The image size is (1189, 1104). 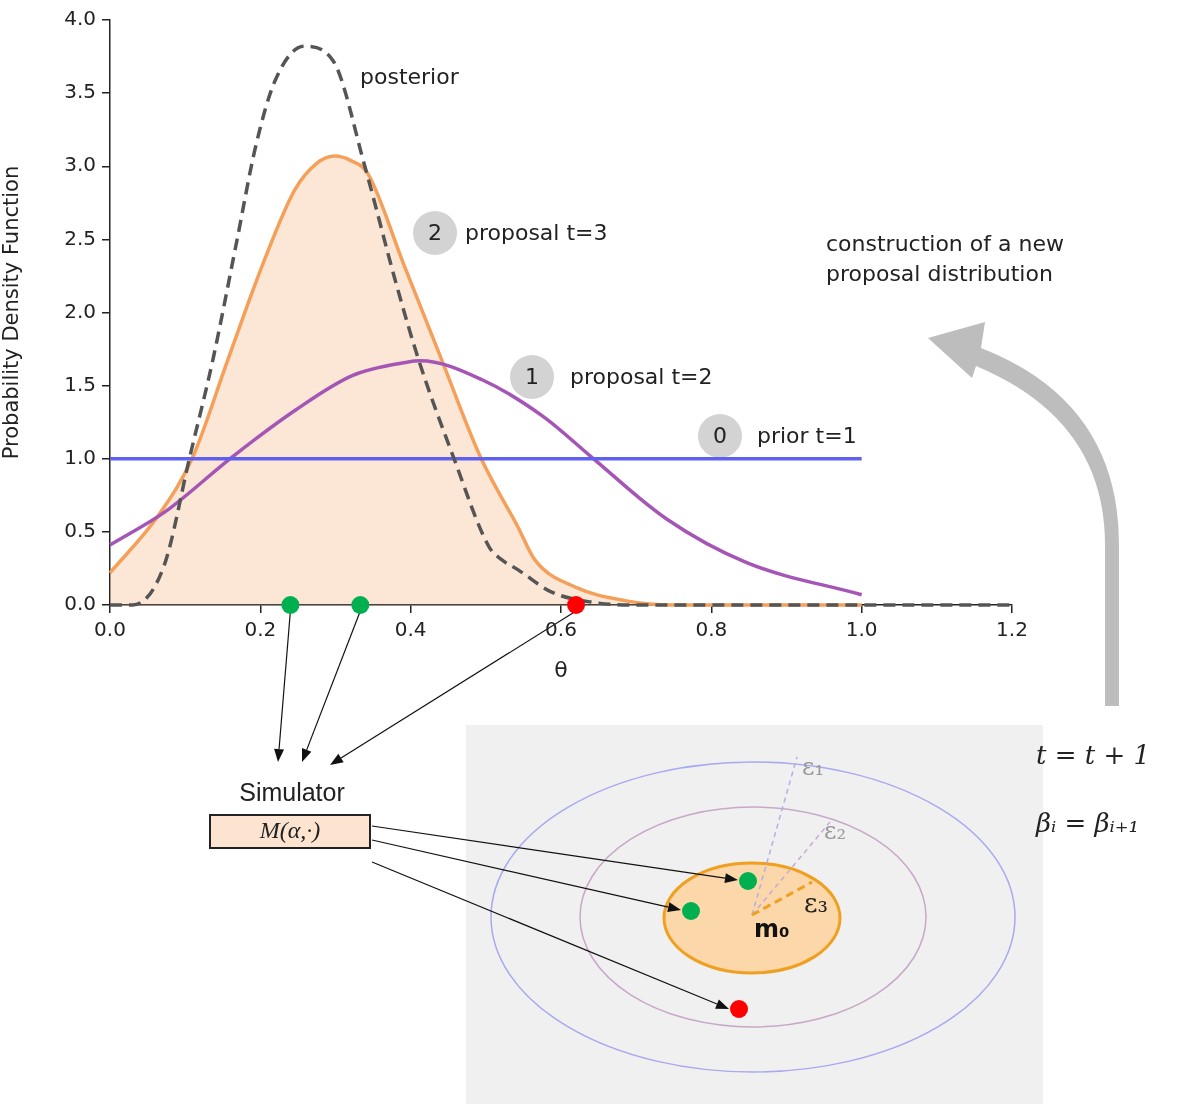 What do you see at coordinates (641, 377) in the screenshot?
I see `annotation: proposal t=2` at bounding box center [641, 377].